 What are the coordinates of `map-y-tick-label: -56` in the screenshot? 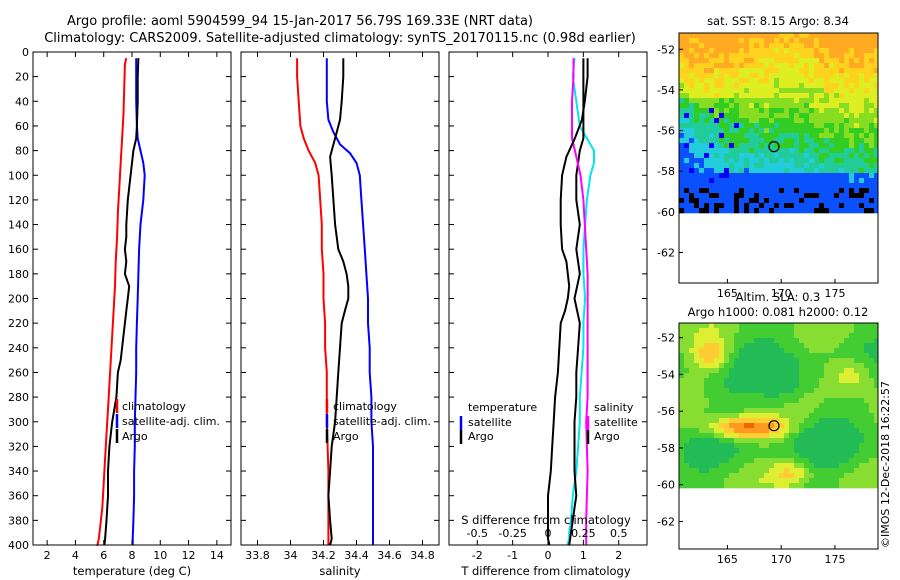 It's located at (666, 131).